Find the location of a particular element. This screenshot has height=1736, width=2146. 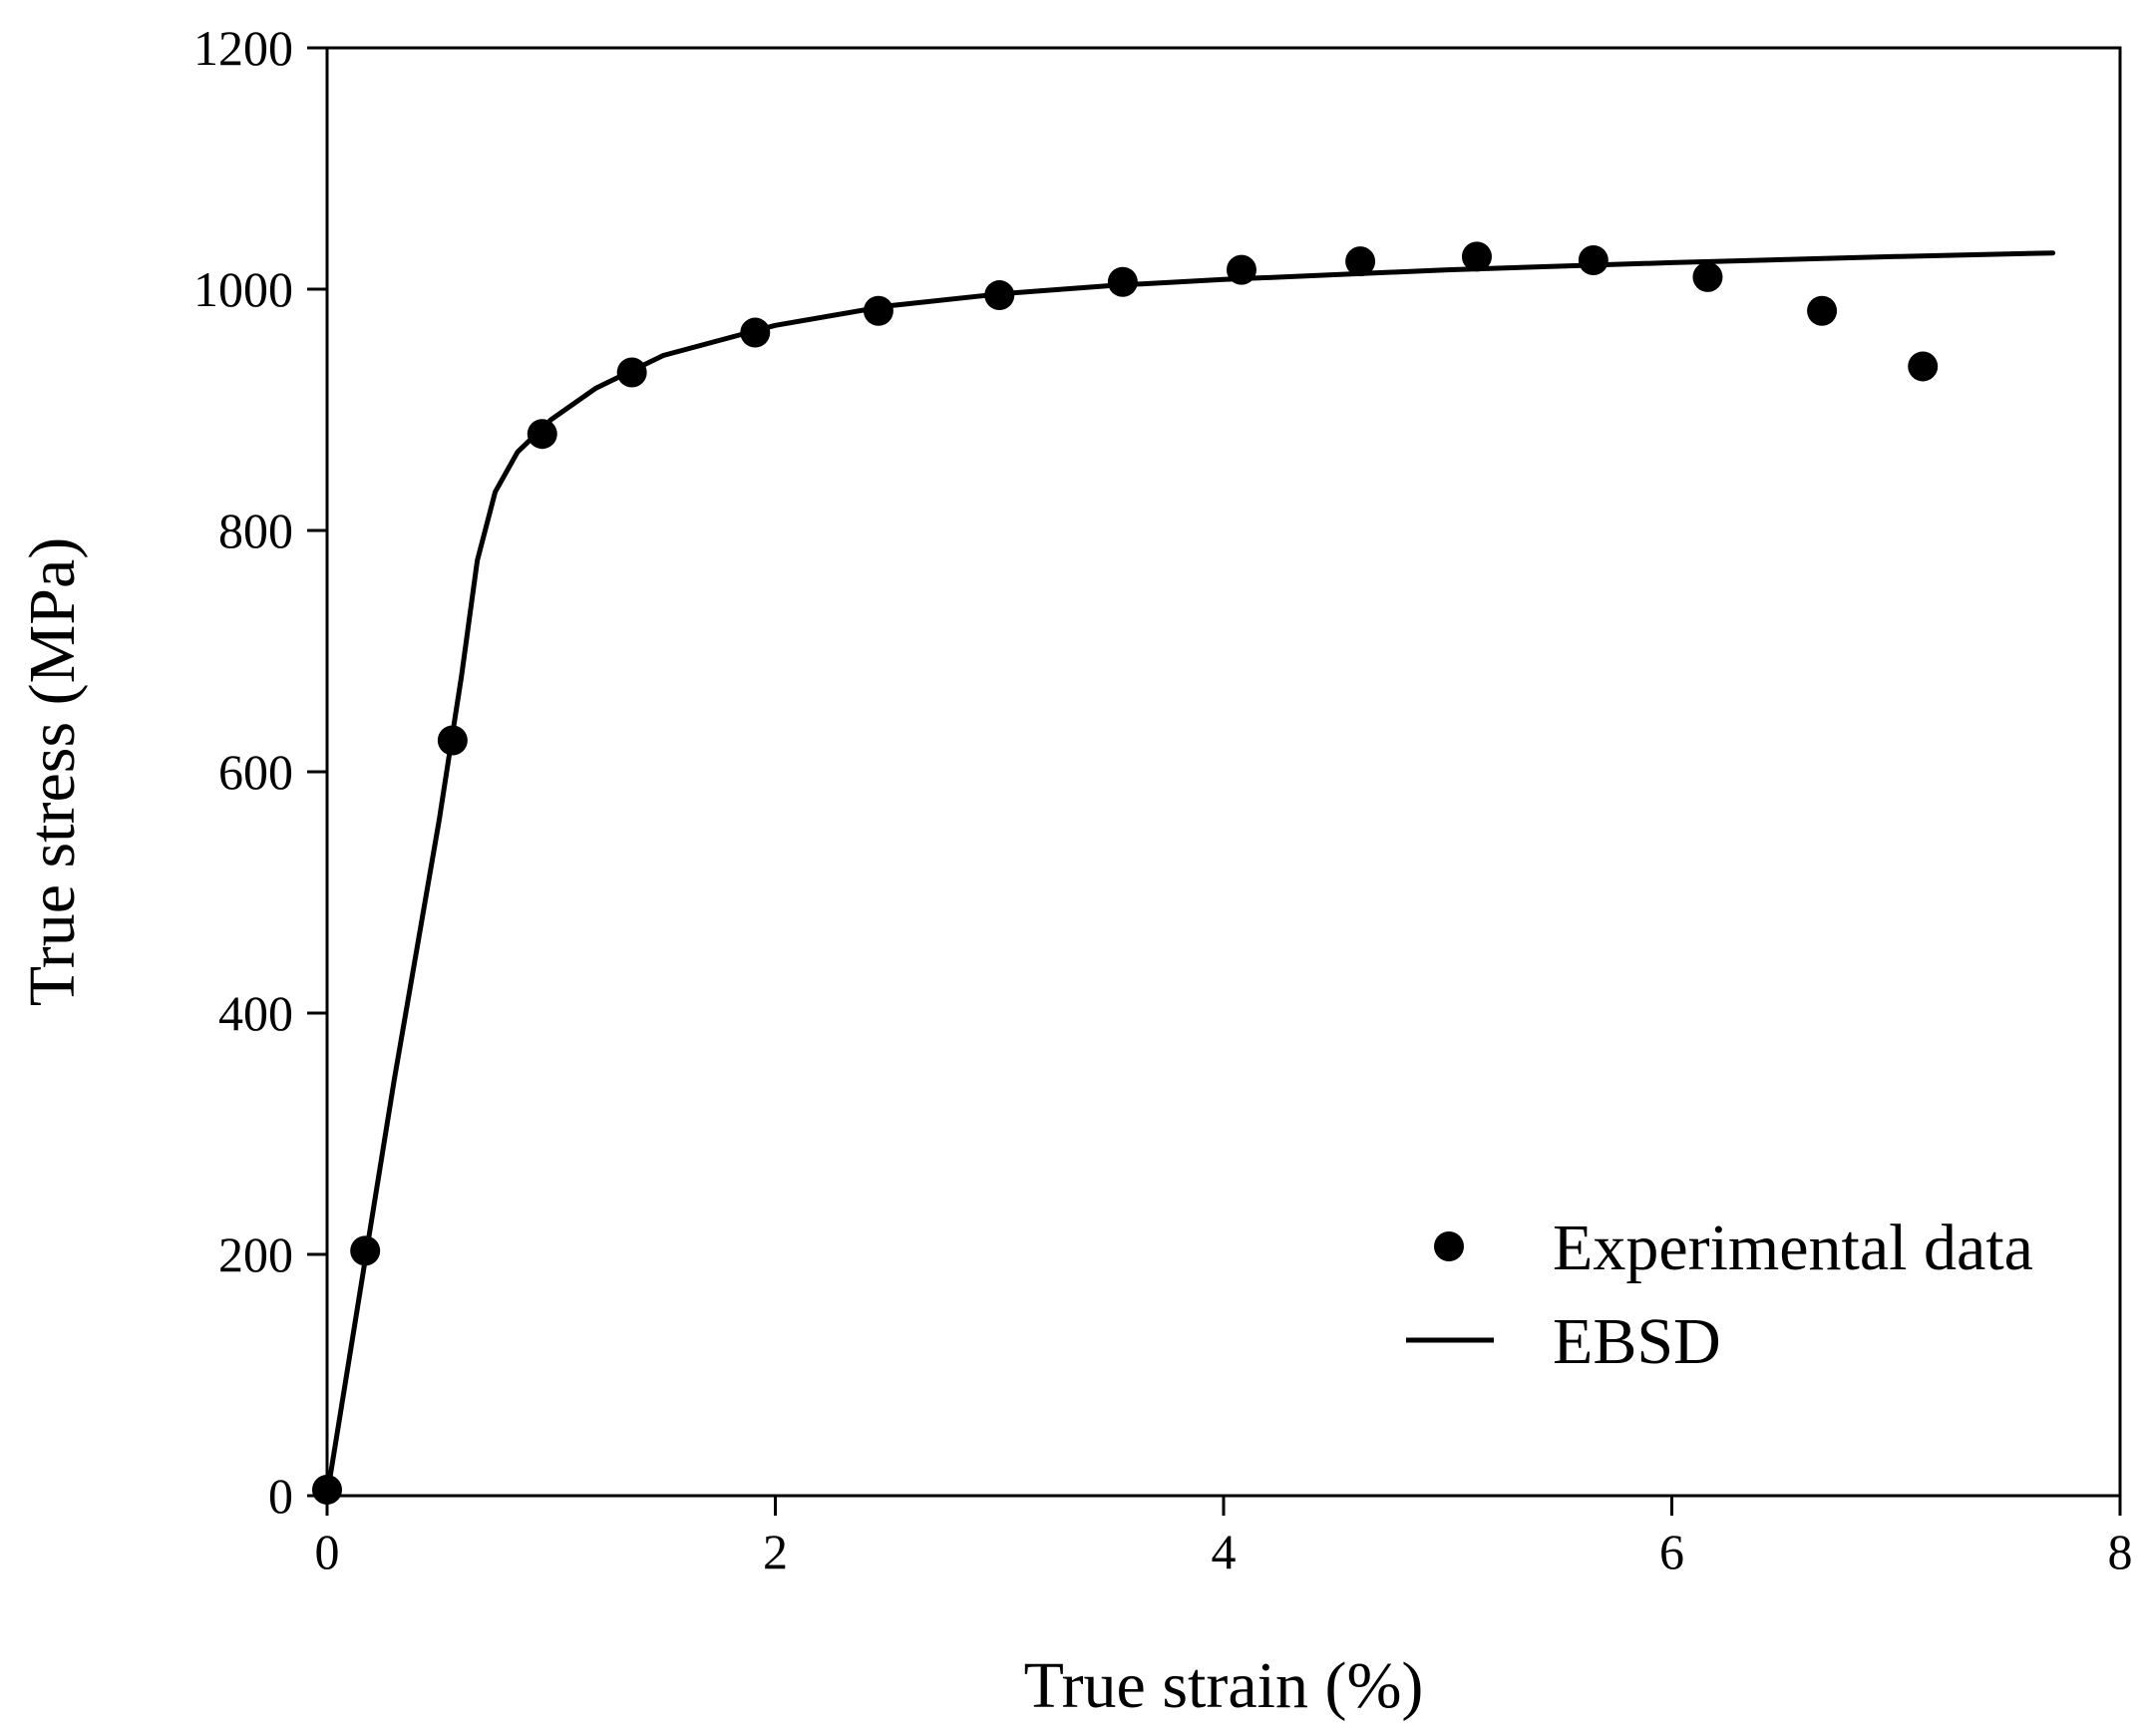

y-tick-label: 200 is located at coordinates (256, 1254).